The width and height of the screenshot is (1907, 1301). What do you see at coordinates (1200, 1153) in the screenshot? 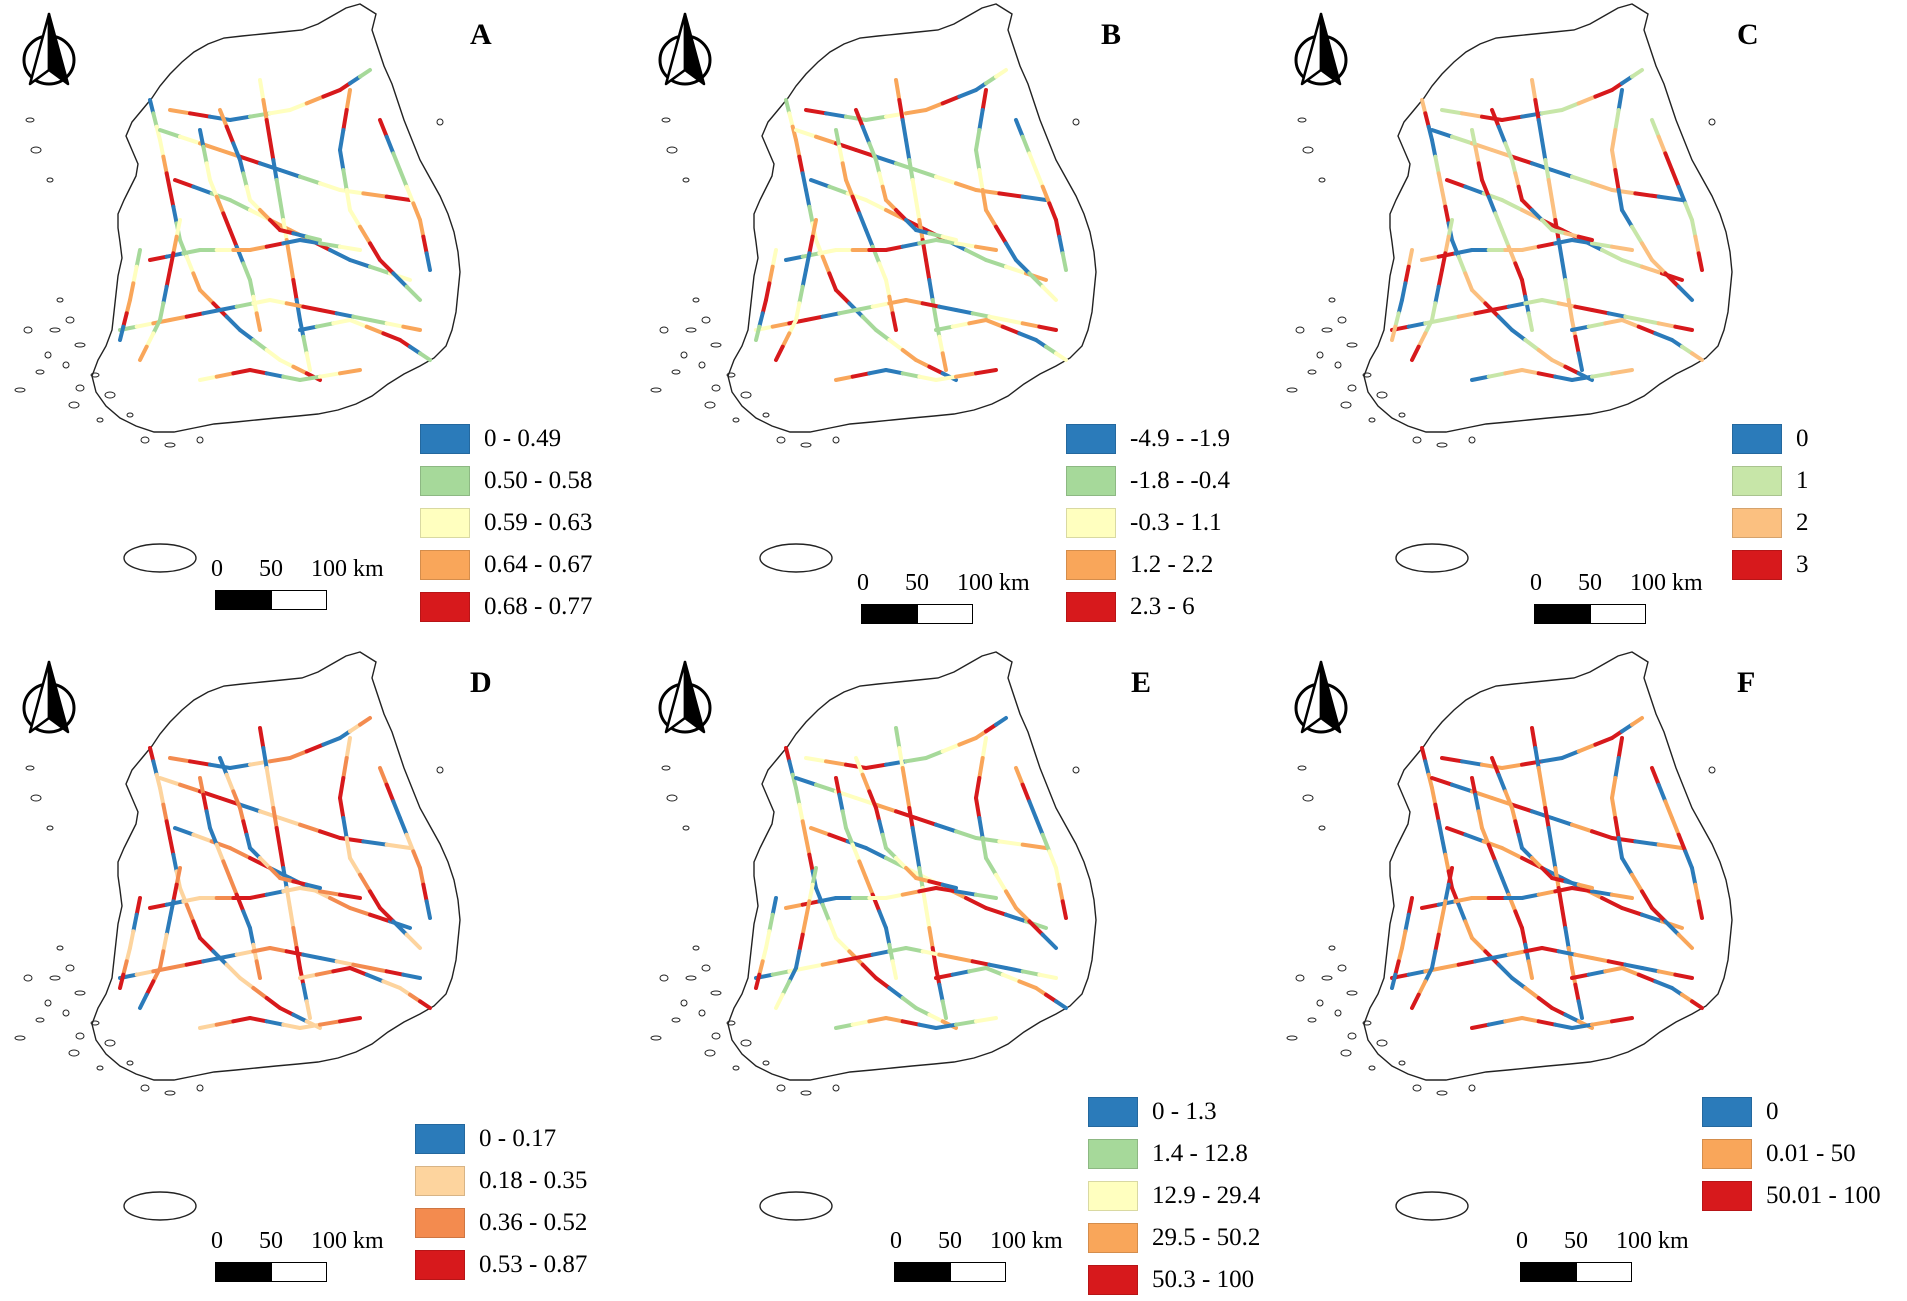
I see `legend-label: 1.4 - 12.8` at bounding box center [1200, 1153].